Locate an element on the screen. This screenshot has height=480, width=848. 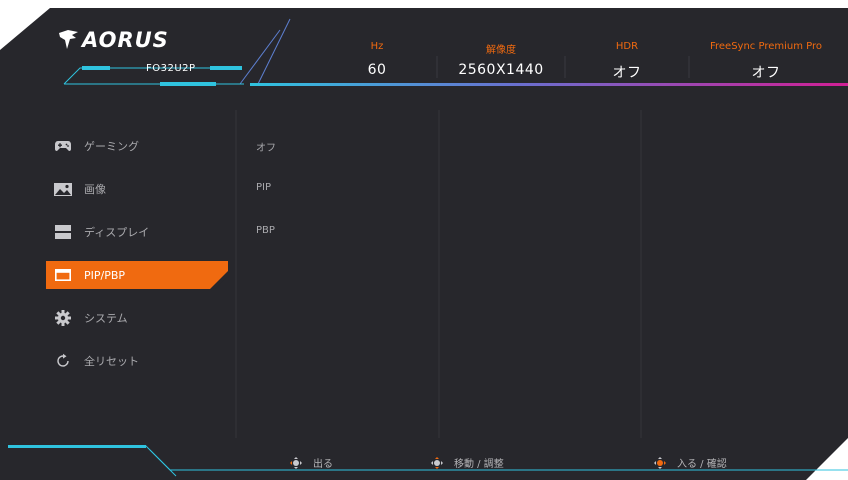
gear-icon is located at coordinates (63, 318).